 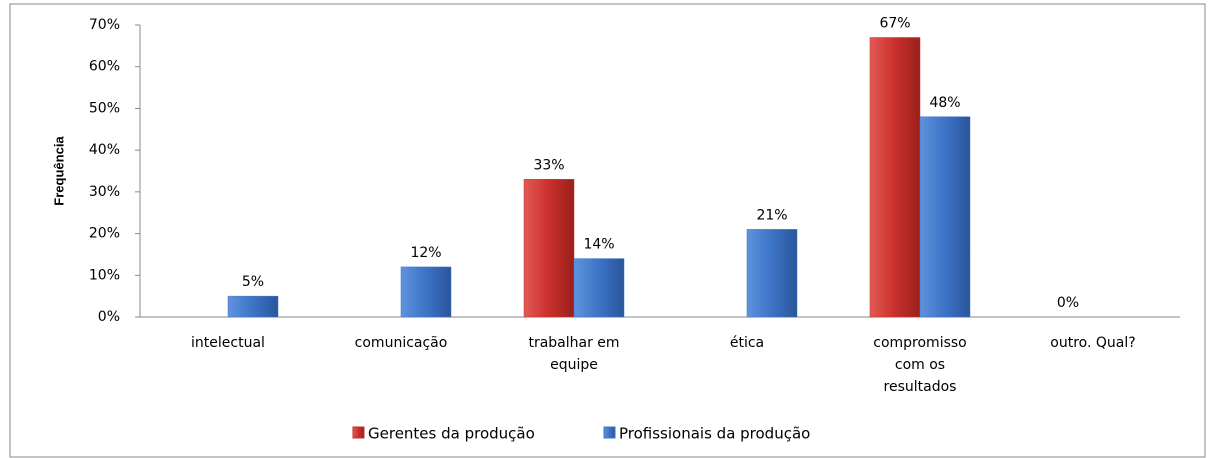 What do you see at coordinates (1068, 303) in the screenshot?
I see `data-label: 0%` at bounding box center [1068, 303].